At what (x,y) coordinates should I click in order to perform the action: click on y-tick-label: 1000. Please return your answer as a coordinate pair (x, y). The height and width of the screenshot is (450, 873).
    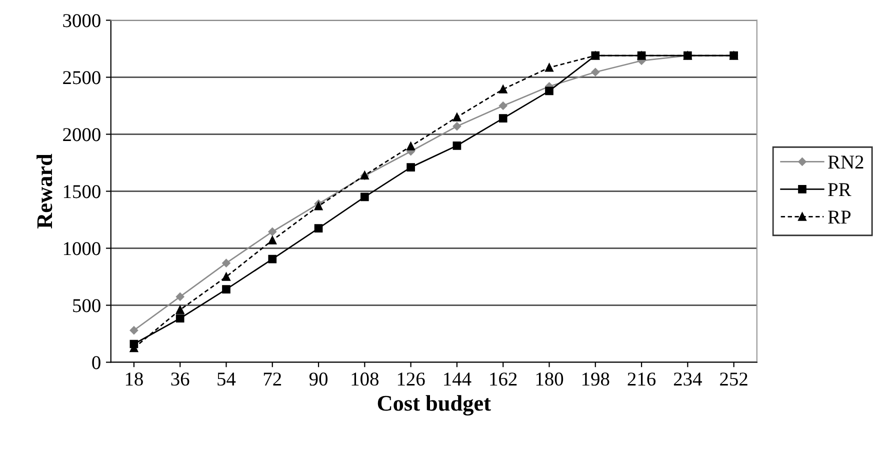
    Looking at the image, I should click on (82, 249).